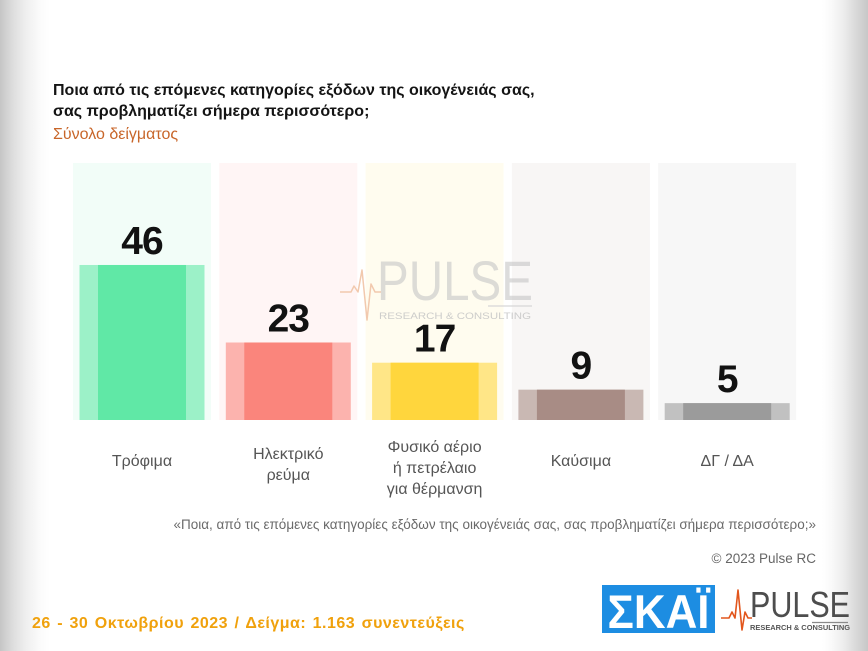 This screenshot has width=868, height=651. What do you see at coordinates (142, 241) in the screenshot?
I see `value-label: 46` at bounding box center [142, 241].